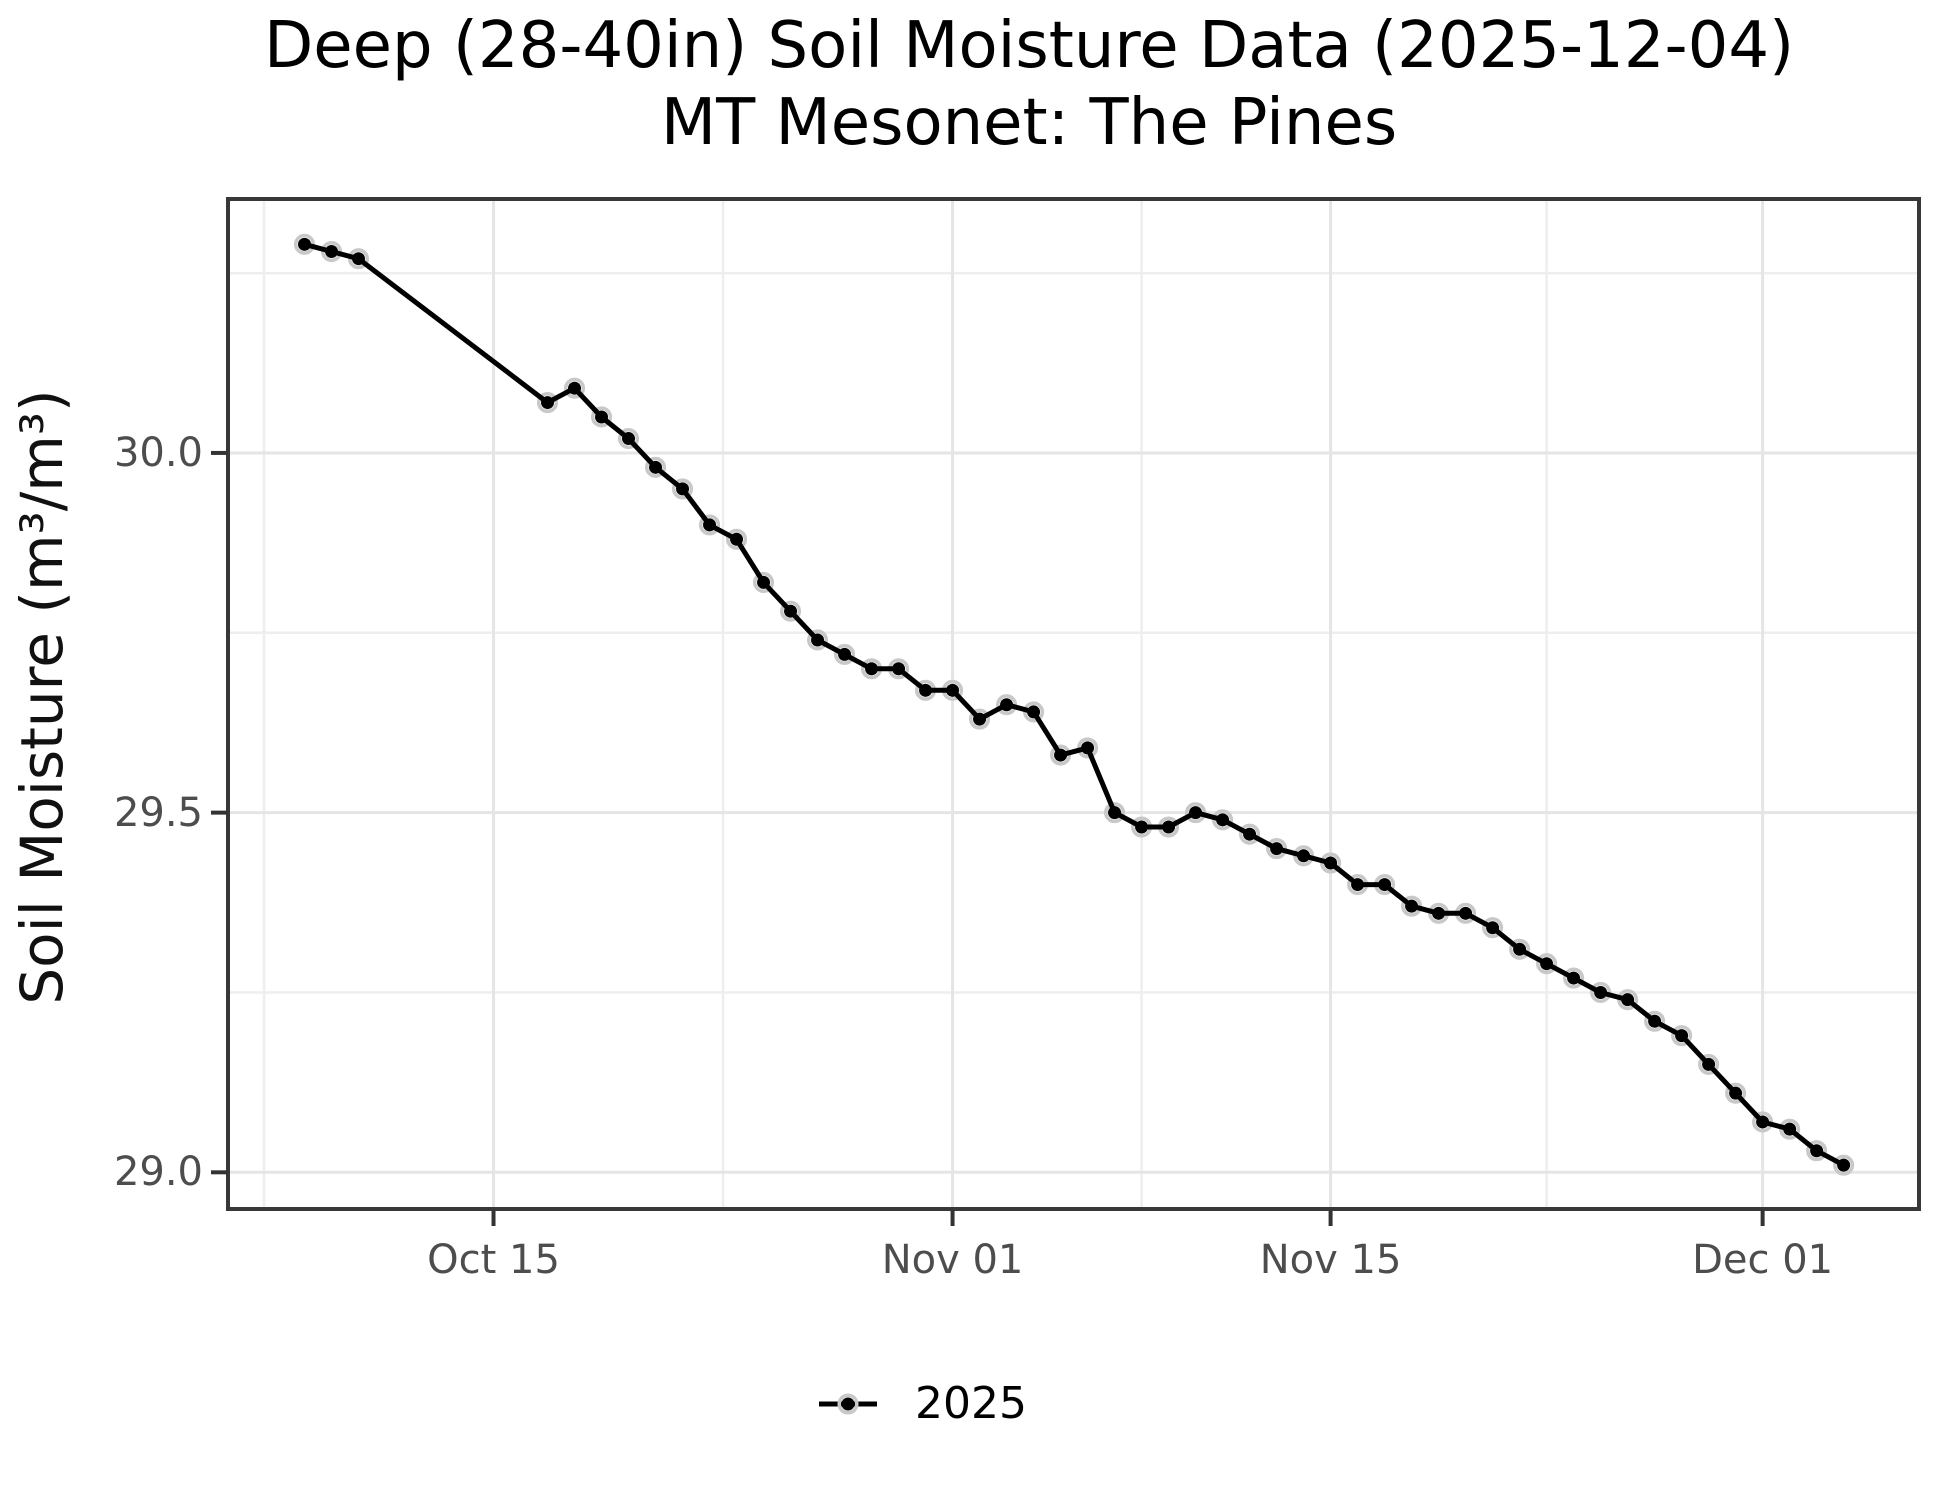 The height and width of the screenshot is (1500, 1950). What do you see at coordinates (1763, 1260) in the screenshot?
I see `x-tick-label: Dec 01` at bounding box center [1763, 1260].